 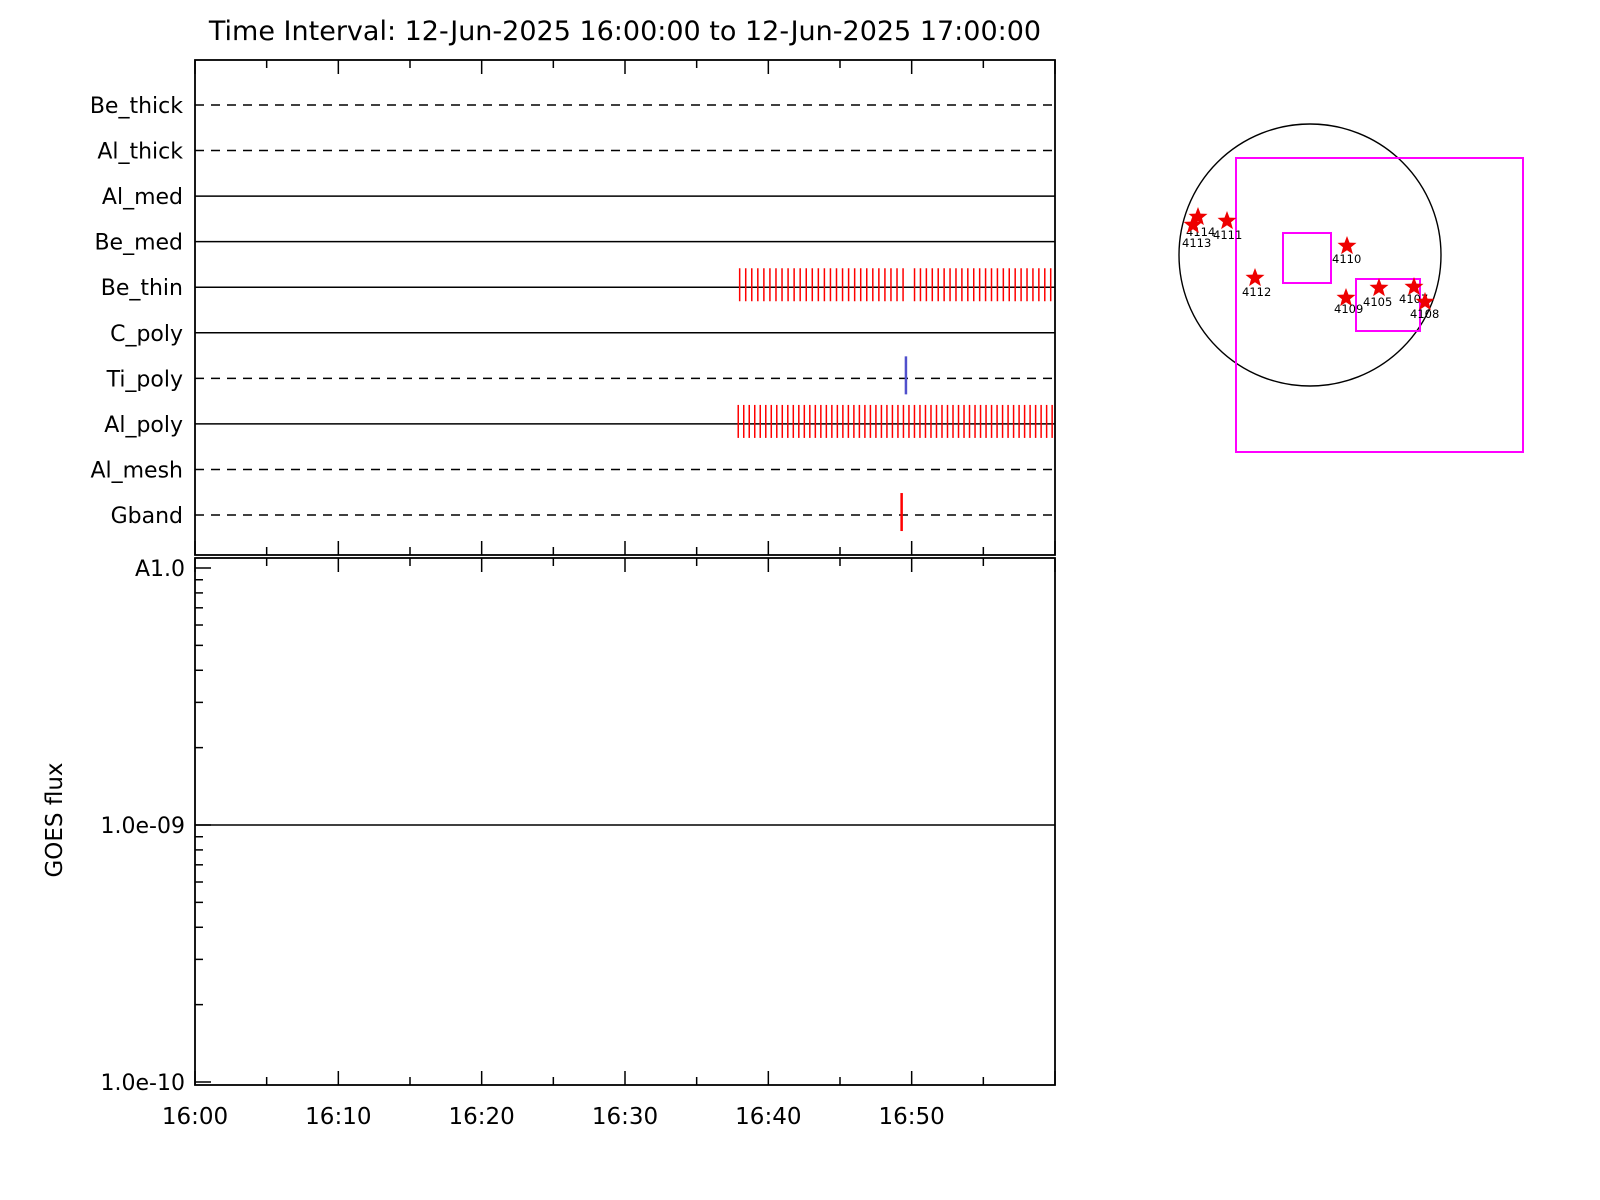 I want to click on active-region-label: 4105, so click(x=1377, y=302).